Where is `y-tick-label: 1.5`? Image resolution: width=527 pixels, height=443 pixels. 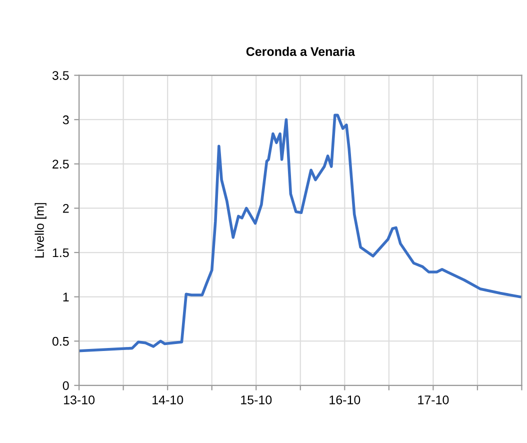 y-tick-label: 1.5 is located at coordinates (60, 253).